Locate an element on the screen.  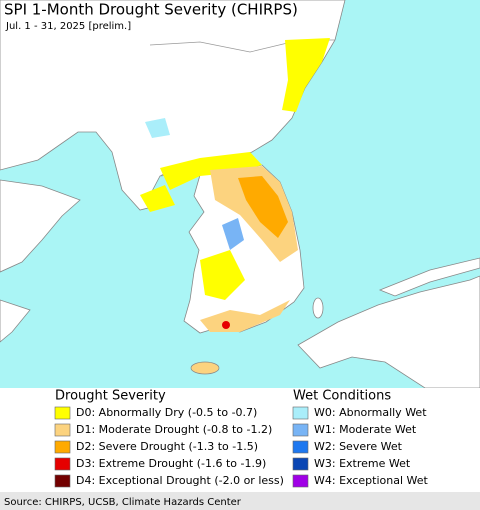
title: SPI 1-Month Drought Severity (CHIRPS) is located at coordinates (151, 10).